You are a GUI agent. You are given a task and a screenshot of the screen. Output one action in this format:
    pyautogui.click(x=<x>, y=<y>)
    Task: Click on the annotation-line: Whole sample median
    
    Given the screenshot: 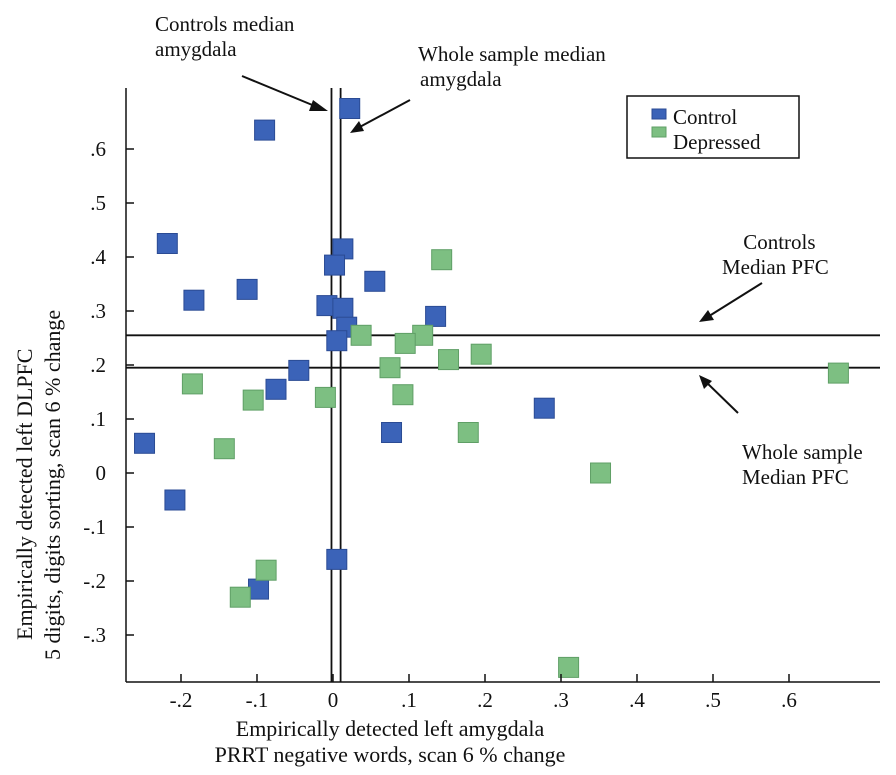 What is the action you would take?
    pyautogui.click(x=512, y=54)
    